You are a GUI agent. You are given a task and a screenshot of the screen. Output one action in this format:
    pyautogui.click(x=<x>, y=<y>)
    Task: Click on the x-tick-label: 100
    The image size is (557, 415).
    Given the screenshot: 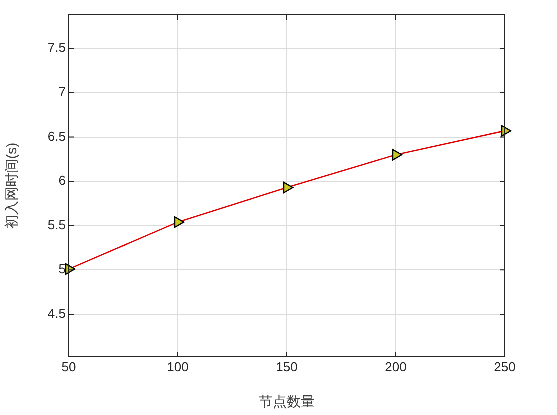 What is the action you would take?
    pyautogui.click(x=178, y=366)
    